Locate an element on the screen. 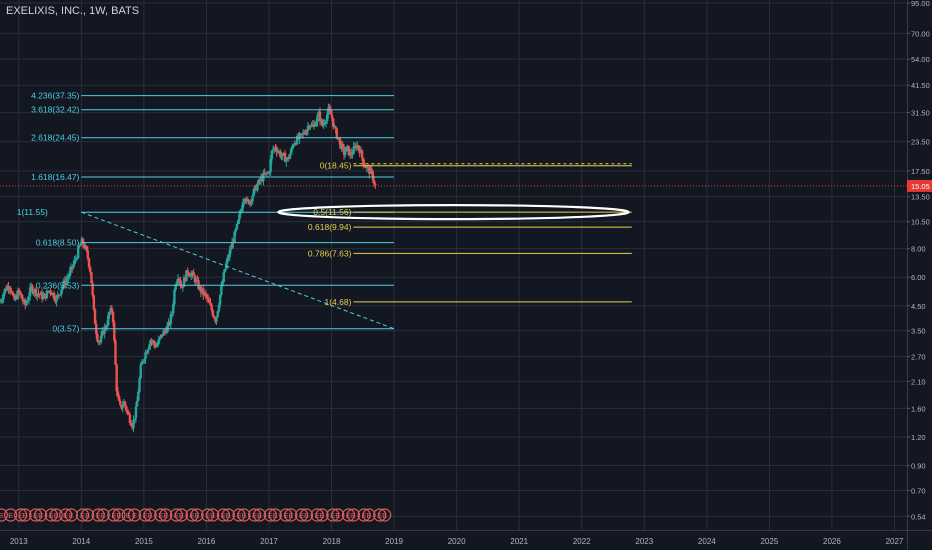 This screenshot has width=932, height=550. price-tick-label: 8.00 is located at coordinates (918, 249).